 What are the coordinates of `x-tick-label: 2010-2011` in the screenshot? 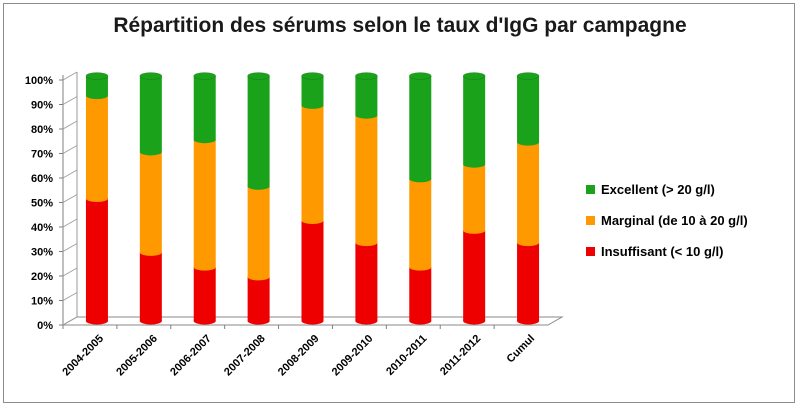 It's located at (406, 355).